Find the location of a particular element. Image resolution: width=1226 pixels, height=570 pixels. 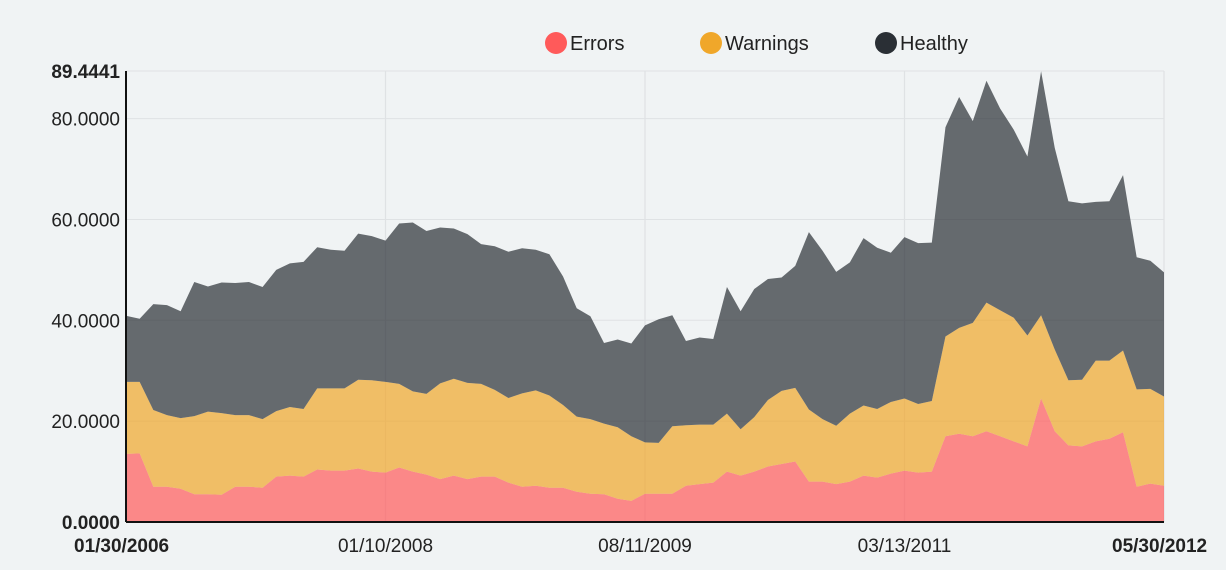

y-tick-label: 0.0000 is located at coordinates (91, 523).